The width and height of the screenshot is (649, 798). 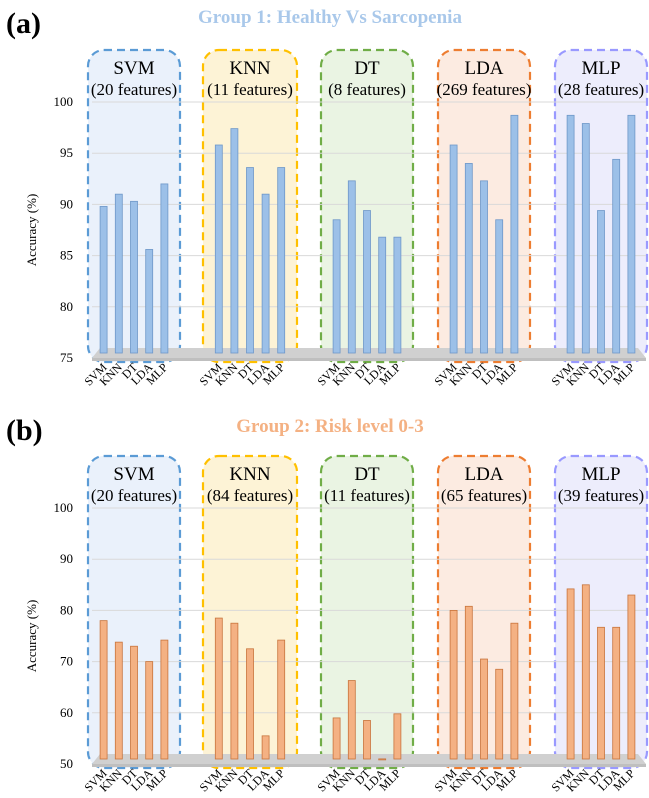 What do you see at coordinates (66, 152) in the screenshot?
I see `y-tick-label: 95` at bounding box center [66, 152].